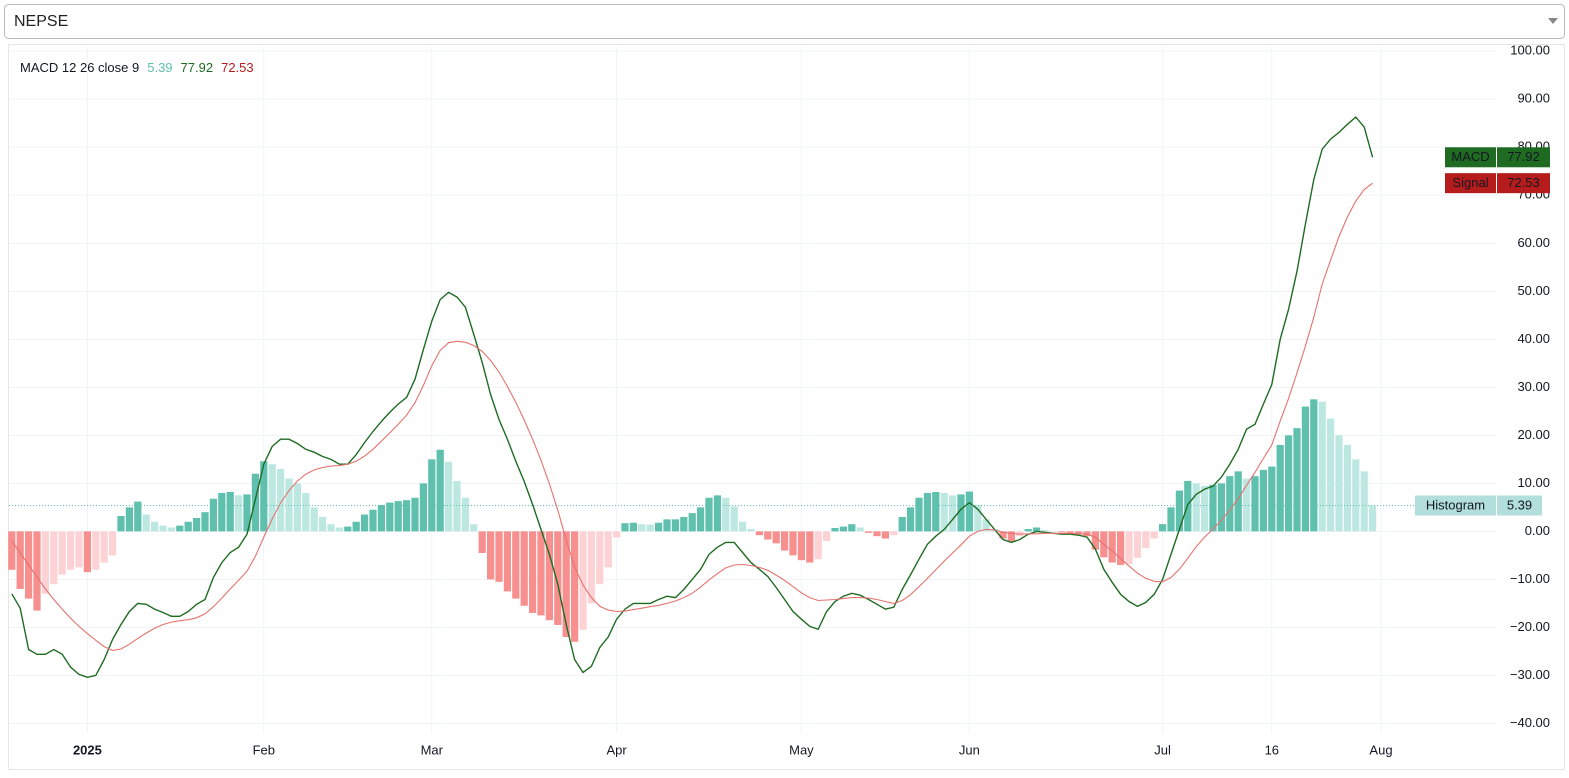  I want to click on badge-value: 72.53, so click(1523, 182).